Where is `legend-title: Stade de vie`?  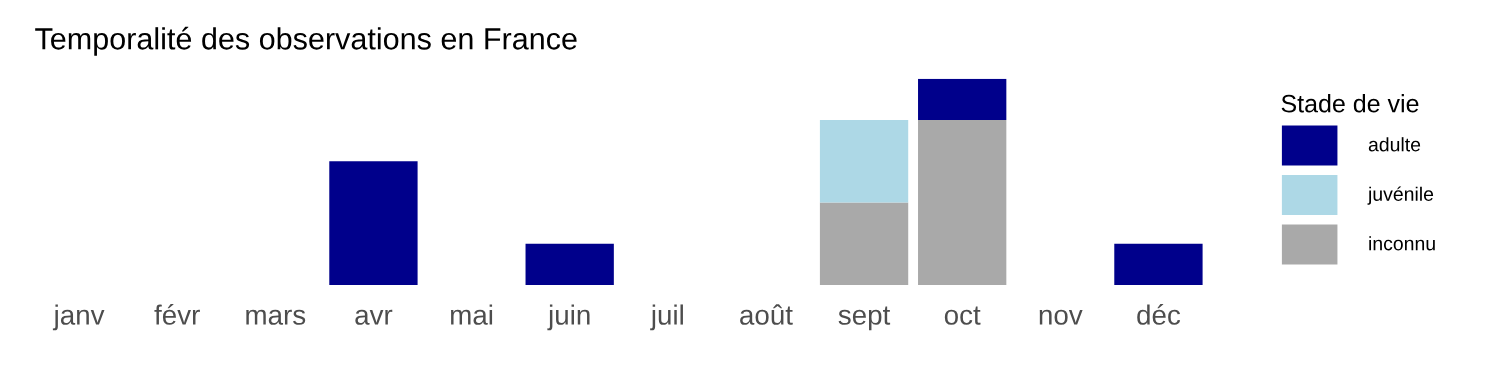
legend-title: Stade de vie is located at coordinates (1350, 103).